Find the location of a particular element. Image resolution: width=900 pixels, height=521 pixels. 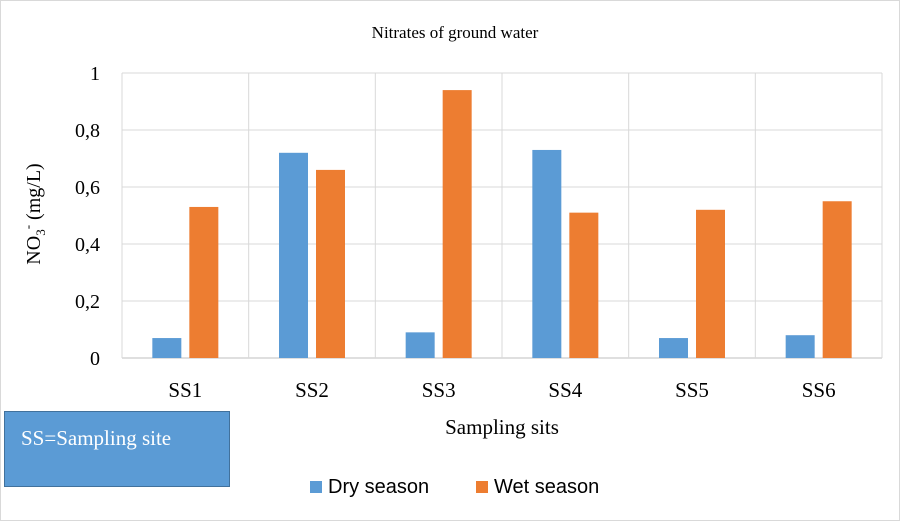

y-axis-label: NO3- (mg/L) is located at coordinates (34, 213).